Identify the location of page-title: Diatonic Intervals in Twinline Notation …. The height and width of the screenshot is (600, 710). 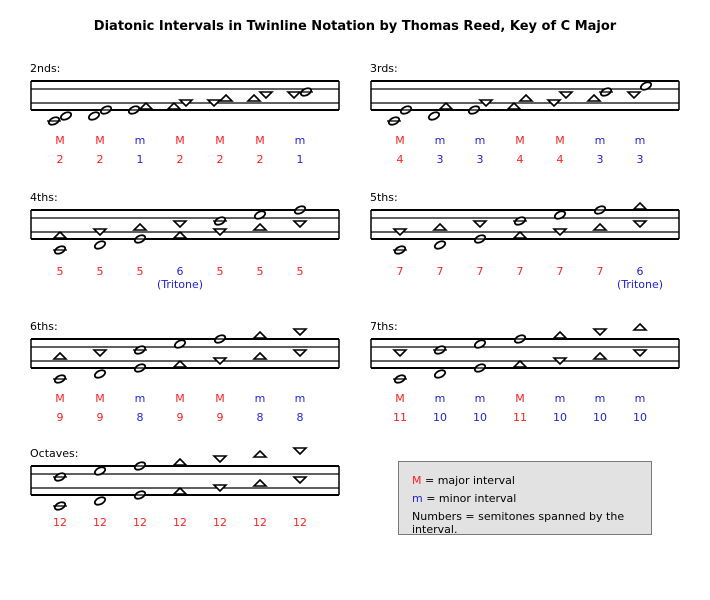
(355, 26).